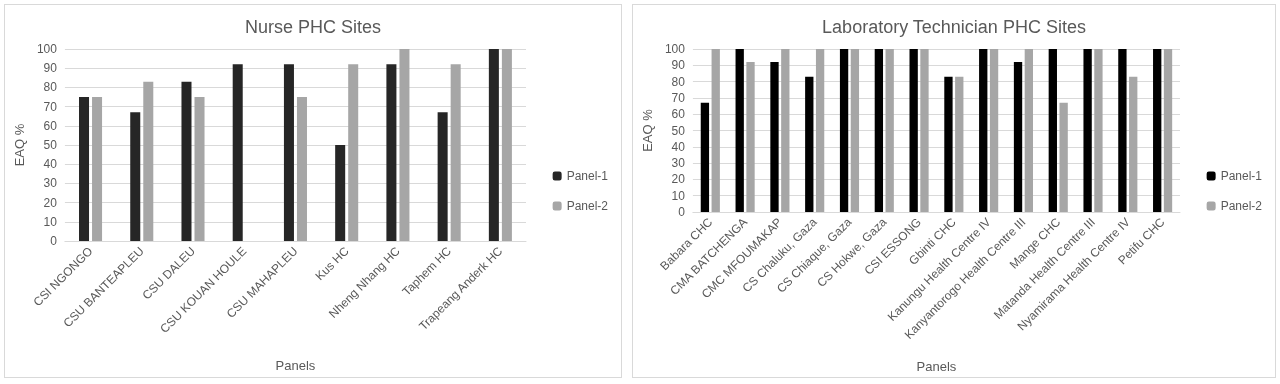 This screenshot has height=384, width=1280. What do you see at coordinates (313, 27) in the screenshot?
I see `chart-title: Nurse PHC Sites` at bounding box center [313, 27].